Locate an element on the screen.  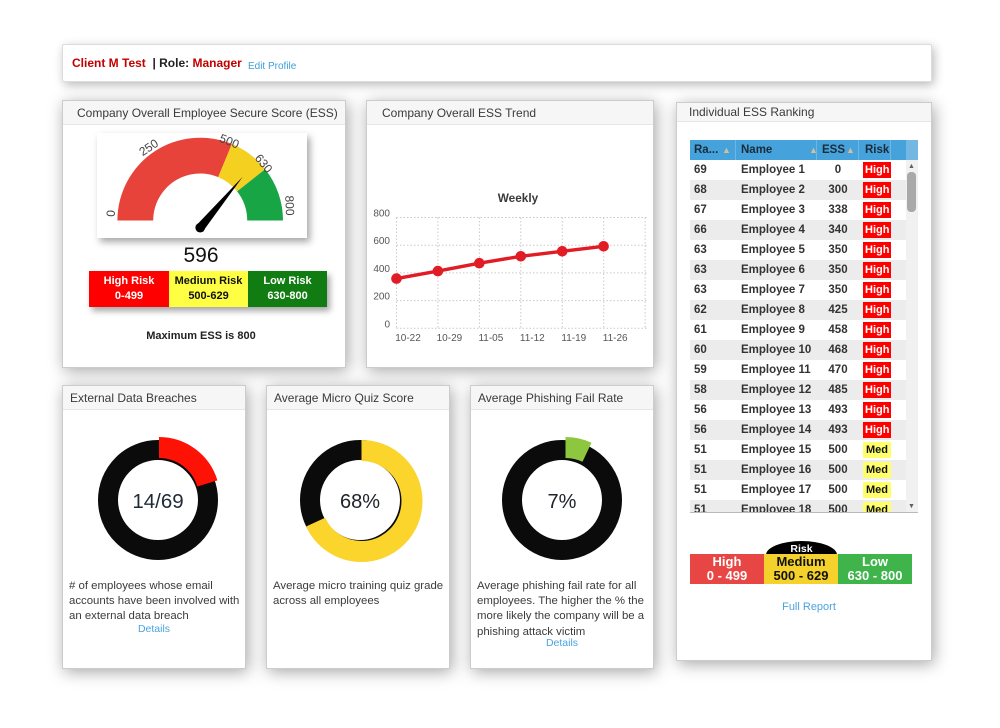
svg-text: Weekly is located at coordinates (518, 198).